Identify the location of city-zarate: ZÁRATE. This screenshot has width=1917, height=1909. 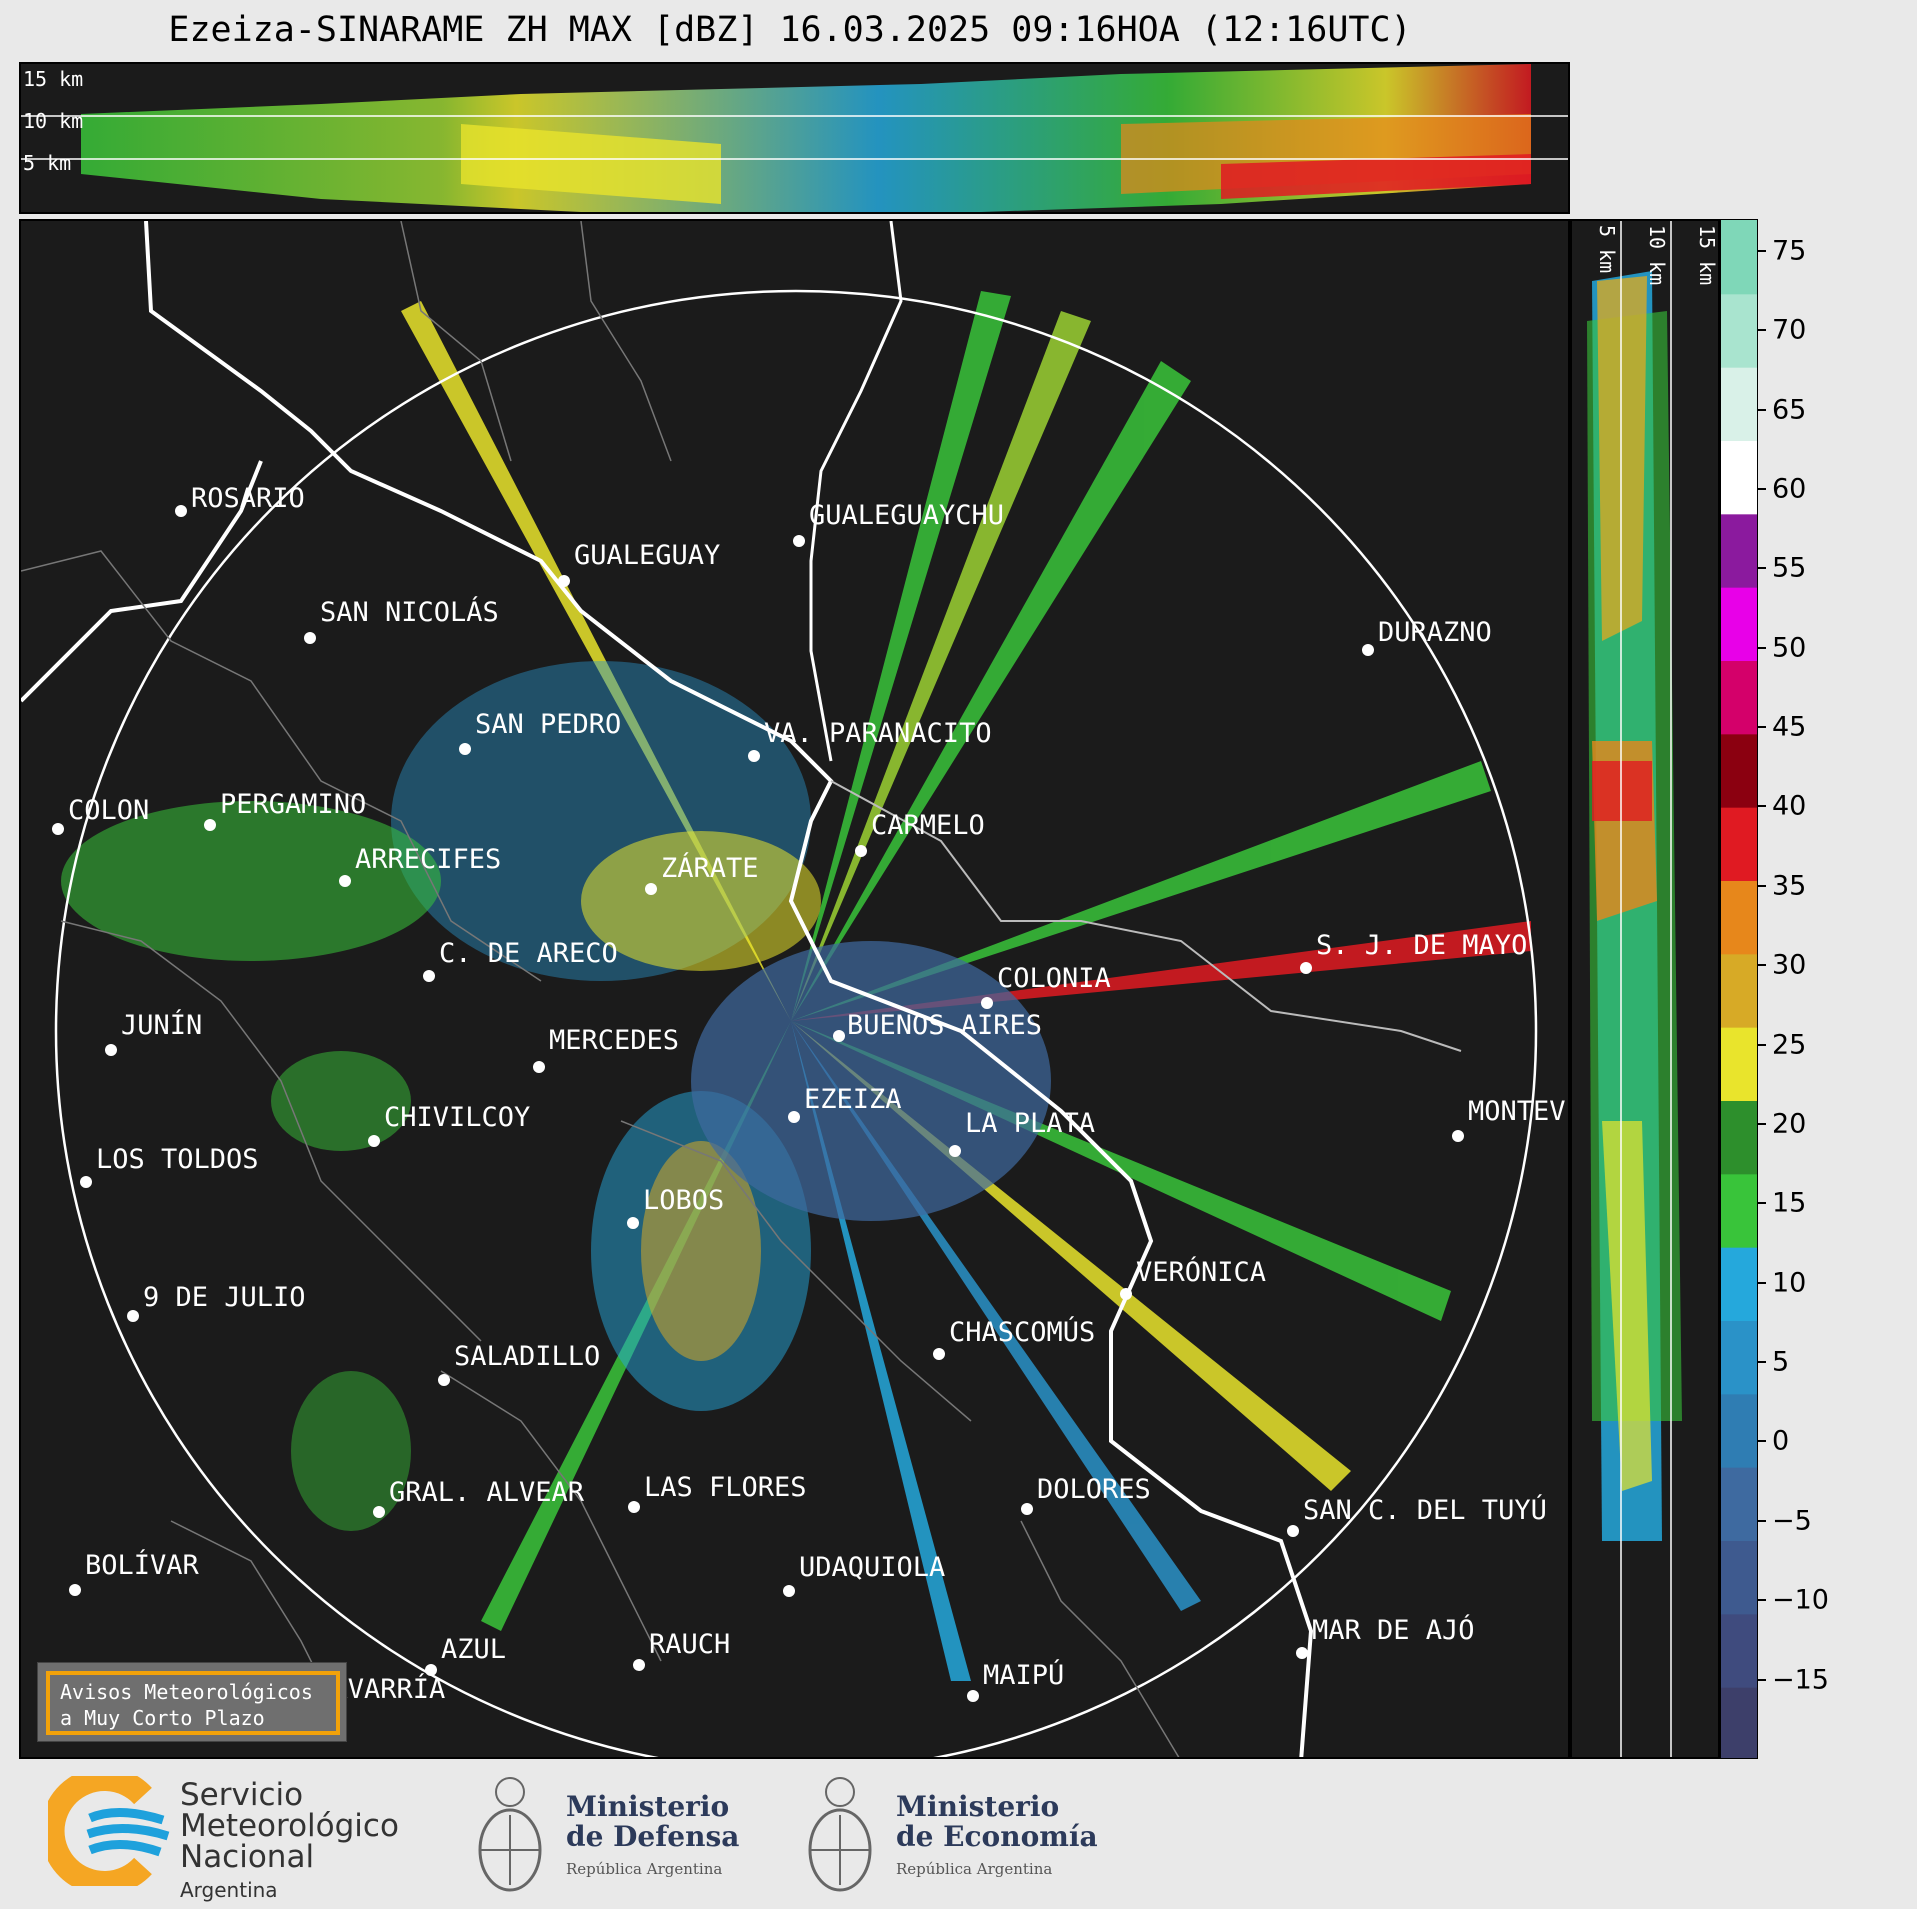
(702, 873).